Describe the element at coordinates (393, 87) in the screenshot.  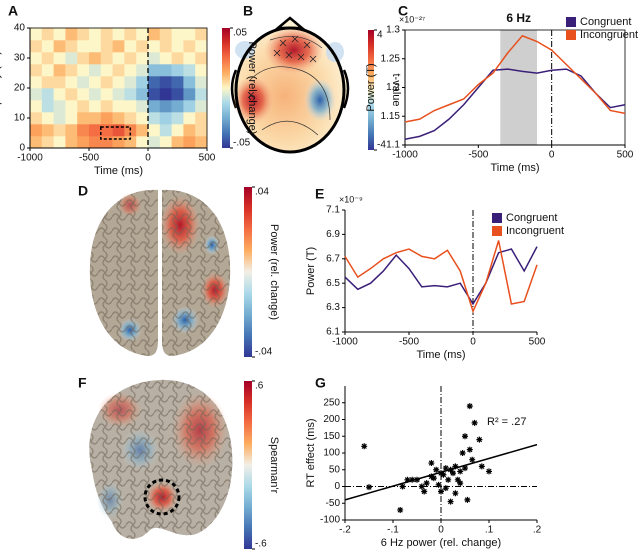
I see `y-tick-label: 1.2` at that location.